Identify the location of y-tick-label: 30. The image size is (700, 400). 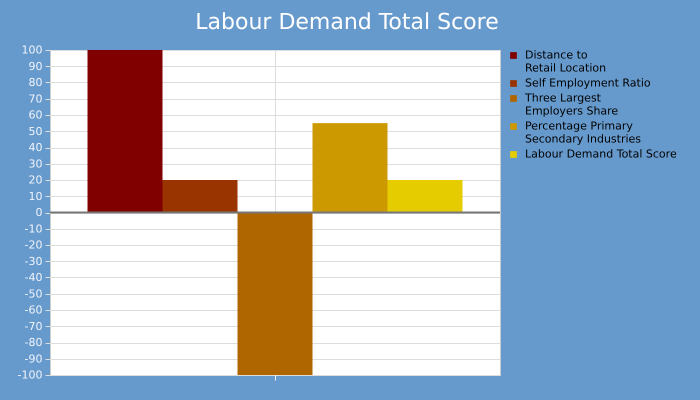
(35, 163).